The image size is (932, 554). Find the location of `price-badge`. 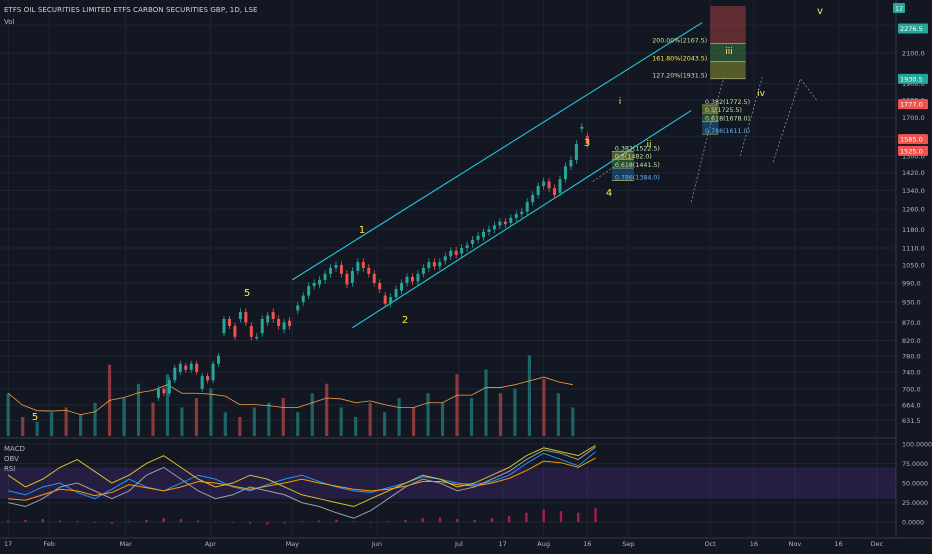

price-badge is located at coordinates (913, 78).